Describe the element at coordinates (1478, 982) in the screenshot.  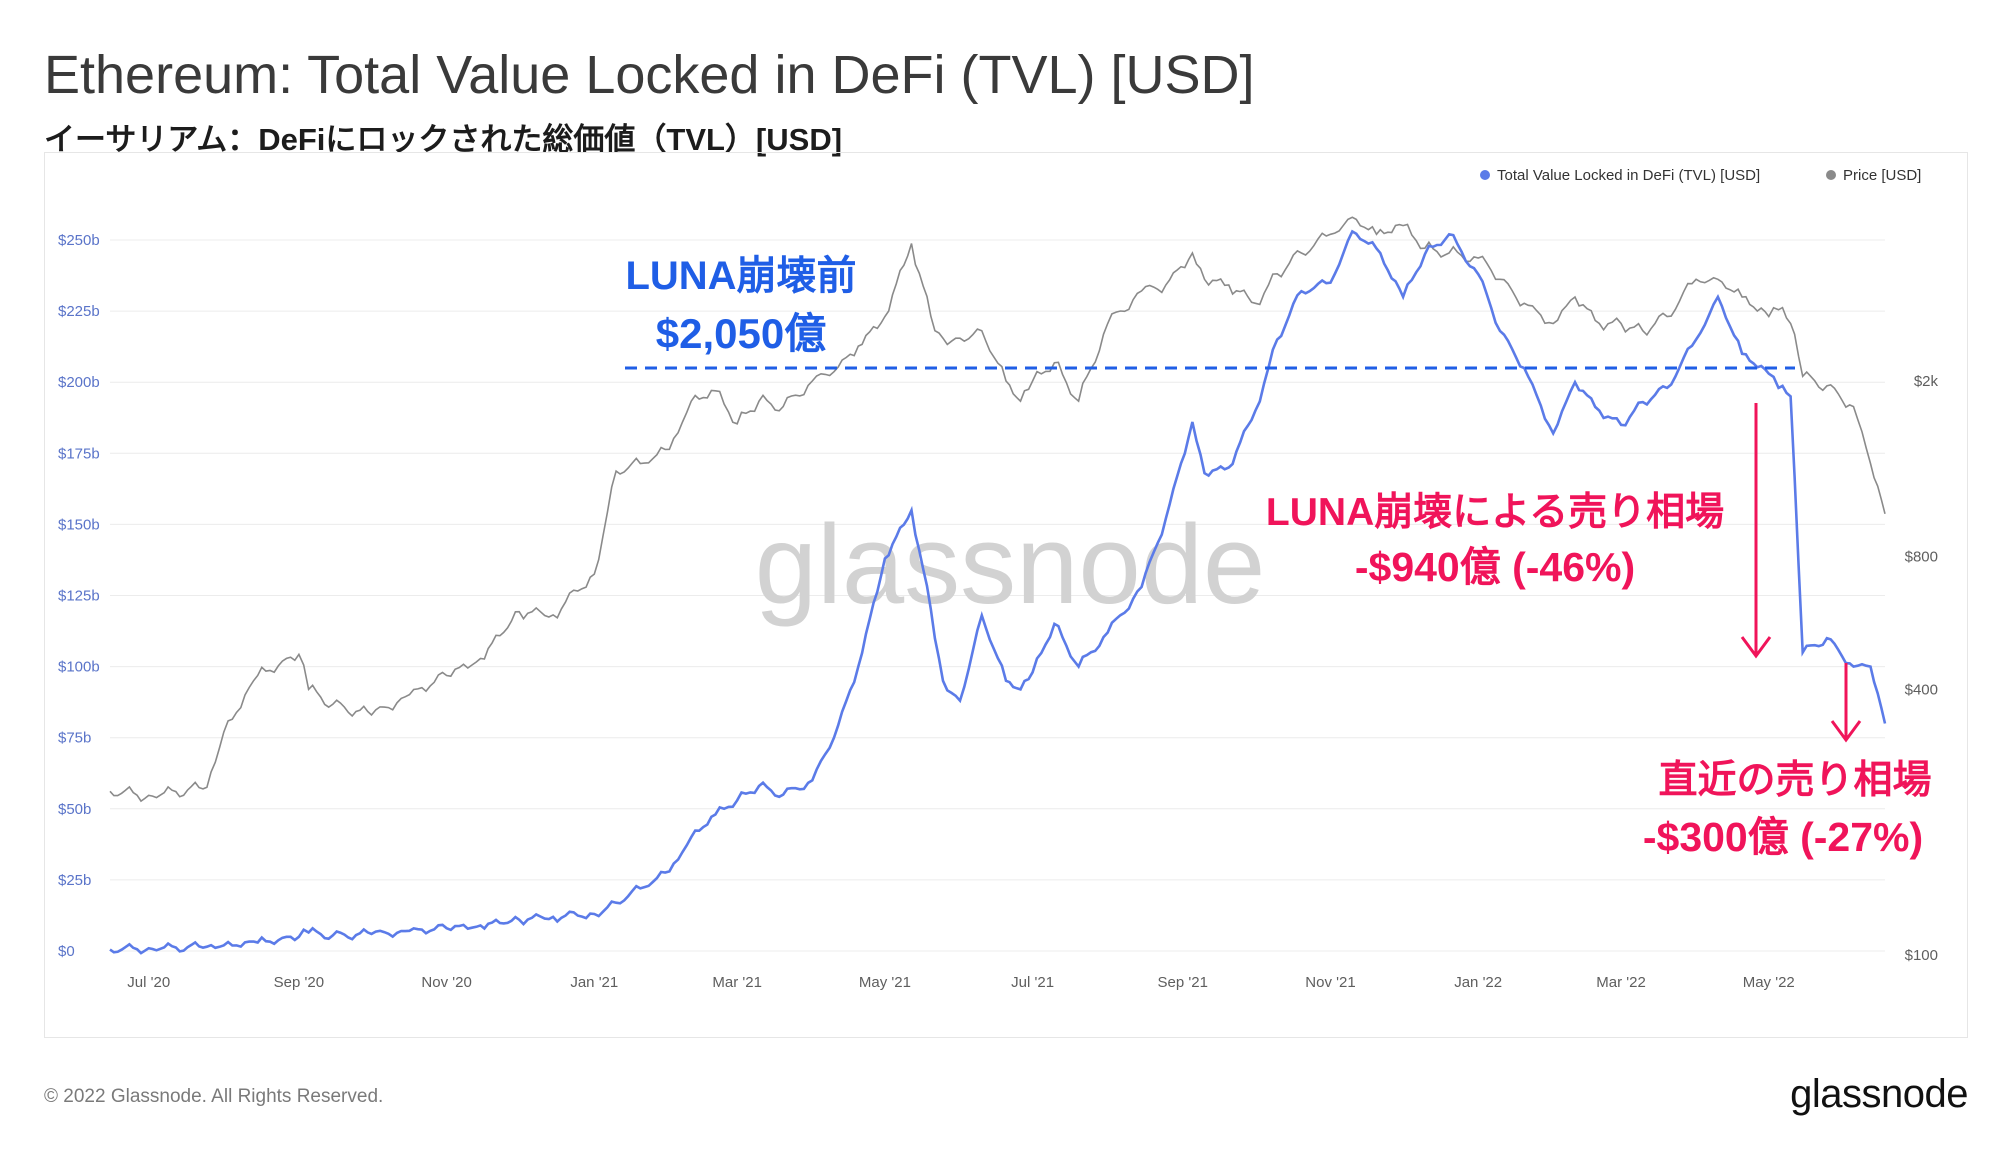
I see `x-tick-label: Jan '22` at that location.